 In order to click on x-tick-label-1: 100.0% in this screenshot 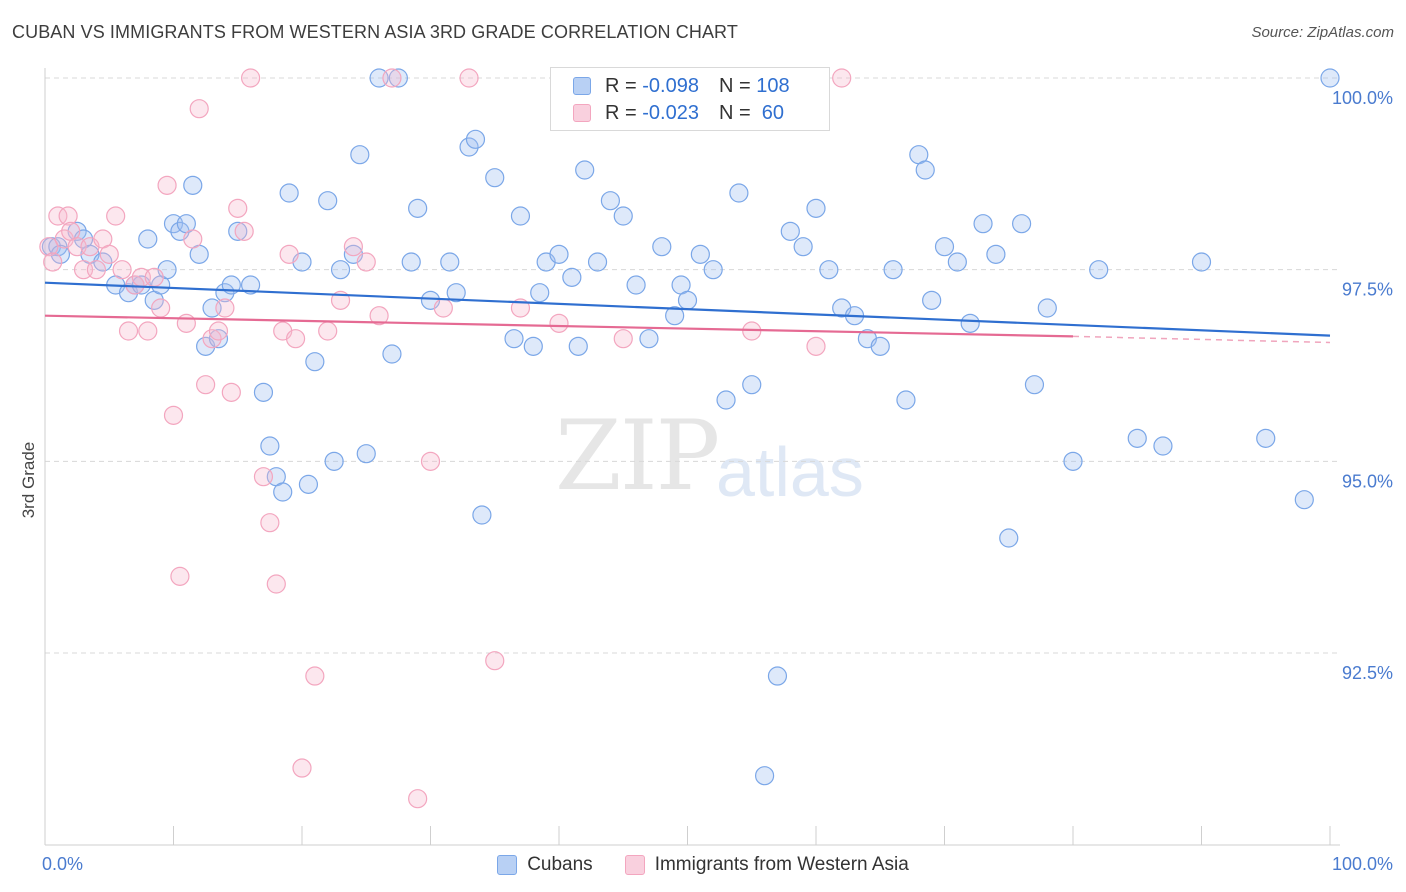, I will do `click(1362, 864)`.